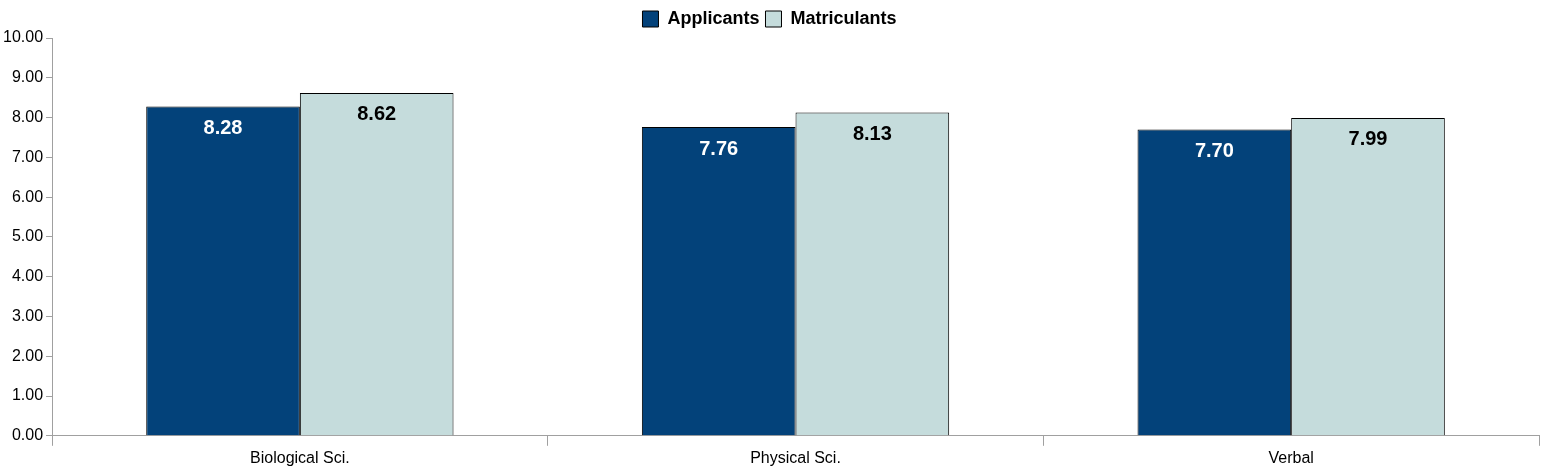  Describe the element at coordinates (27, 156) in the screenshot. I see `y-tick-label: 7.00` at that location.